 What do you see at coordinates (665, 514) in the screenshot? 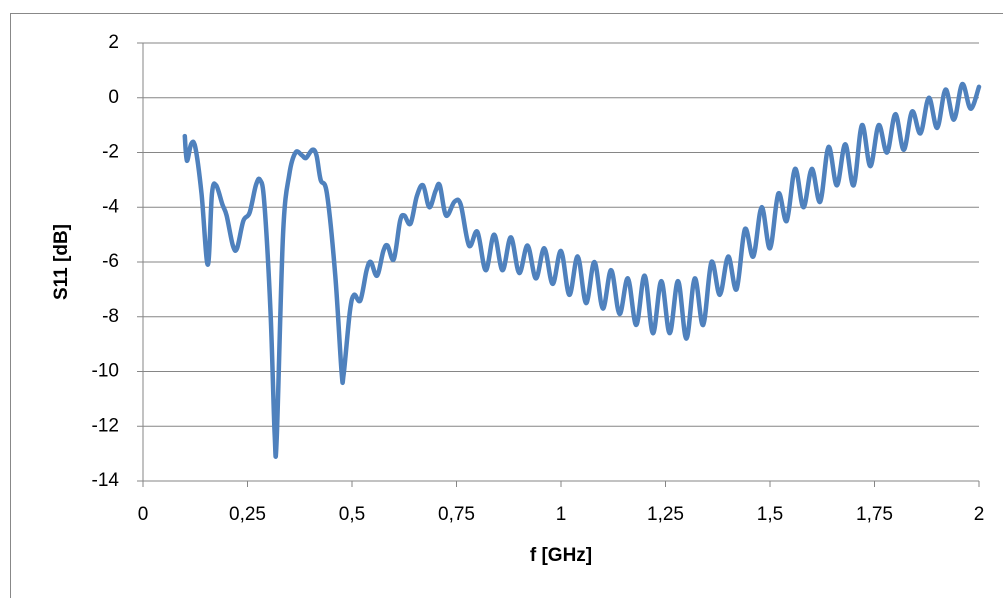
I see `x-tick-label: 1,25` at bounding box center [665, 514].